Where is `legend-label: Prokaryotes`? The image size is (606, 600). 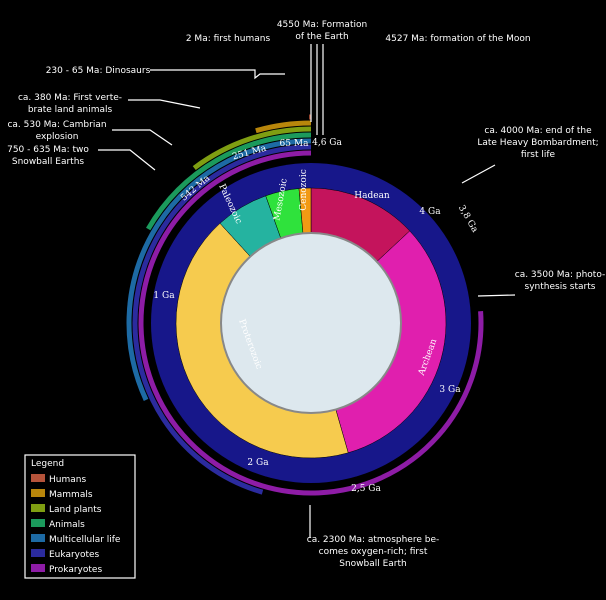
legend-label: Prokaryotes is located at coordinates (75, 570).